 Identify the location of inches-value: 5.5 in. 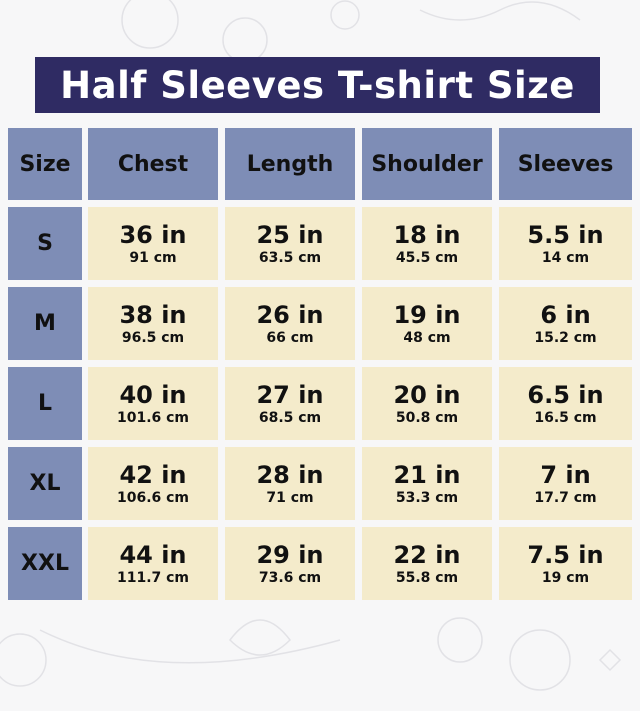
(565, 234).